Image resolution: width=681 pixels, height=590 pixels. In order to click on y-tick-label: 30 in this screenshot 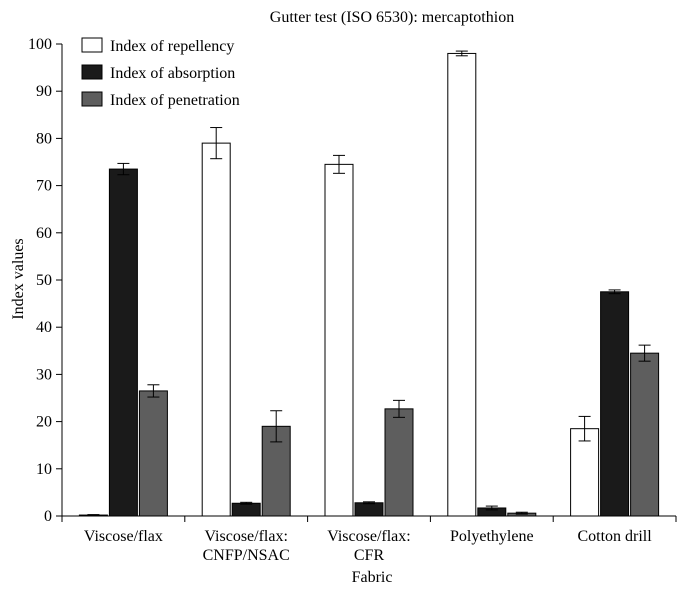, I will do `click(44, 374)`.